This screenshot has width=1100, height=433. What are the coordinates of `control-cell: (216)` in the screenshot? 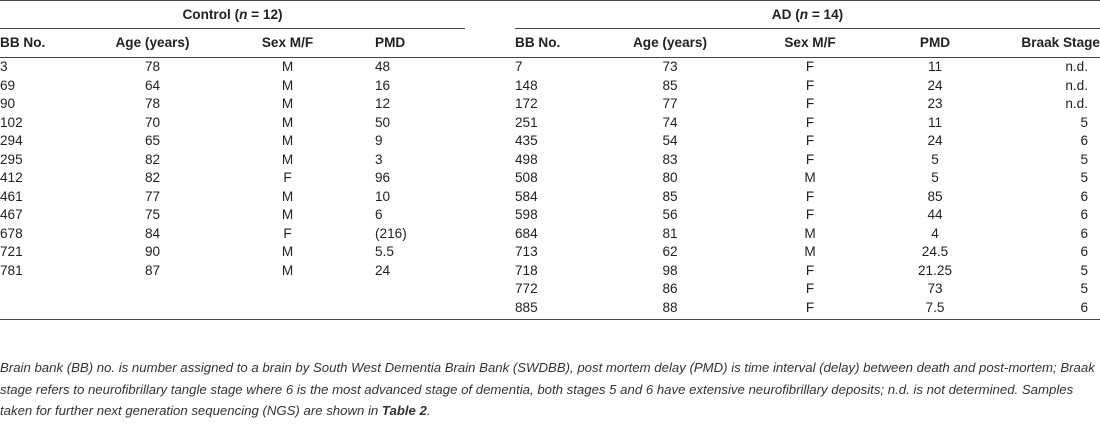 It's located at (391, 233).